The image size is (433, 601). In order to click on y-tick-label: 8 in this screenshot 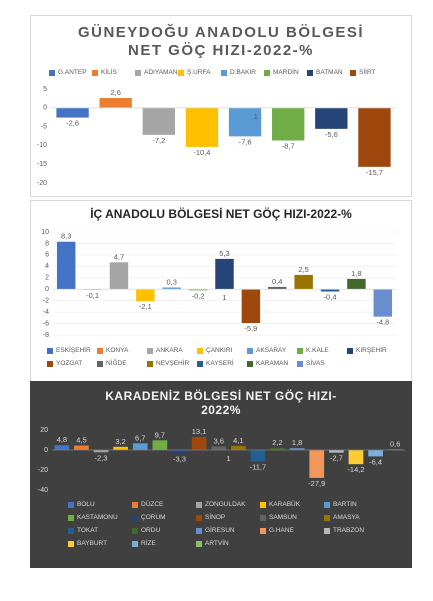, I will do `click(47, 243)`.